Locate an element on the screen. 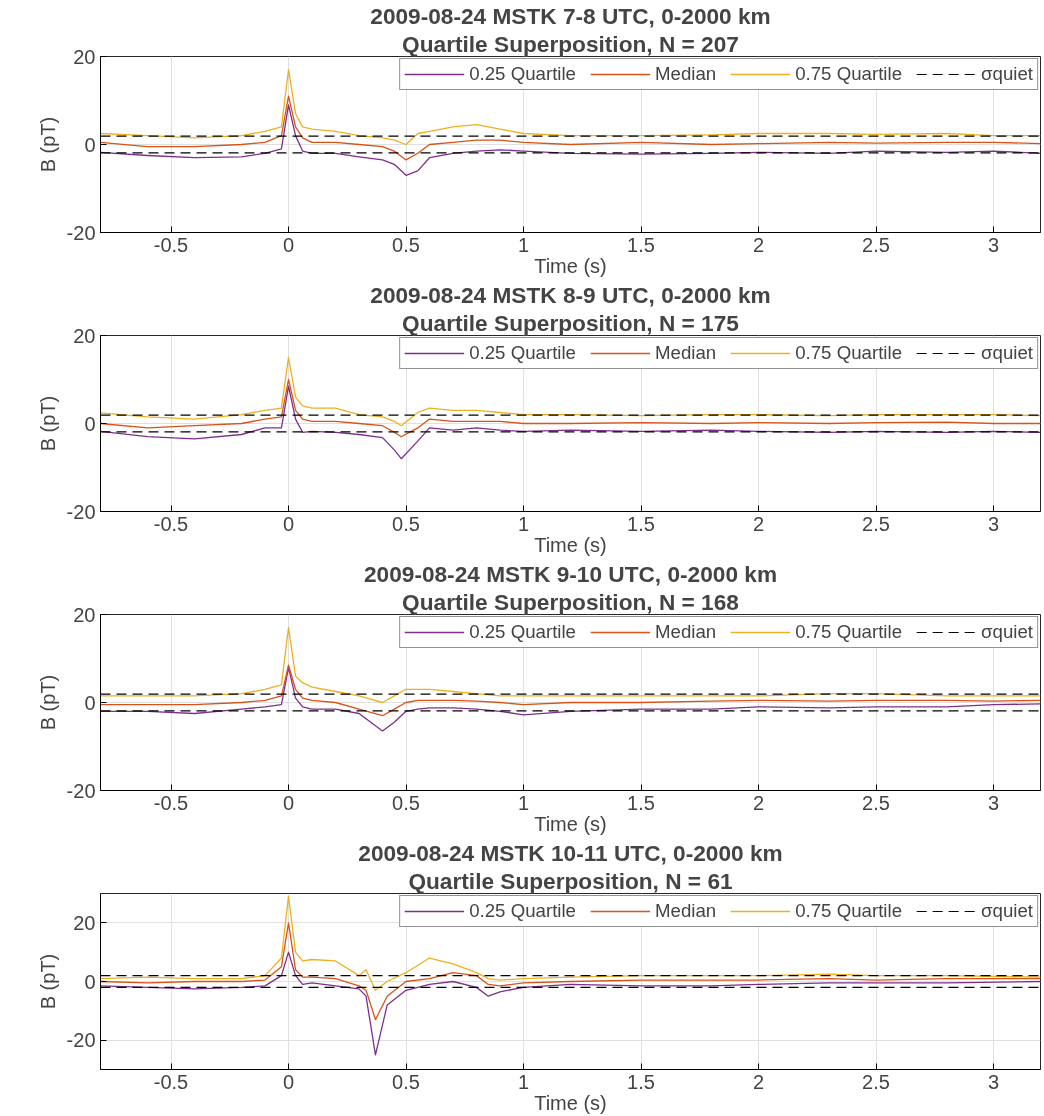 This screenshot has width=1044, height=1116. chart-title: 2009-08-24 MSTK 8-9 UTC, 0-2000 km is located at coordinates (570, 294).